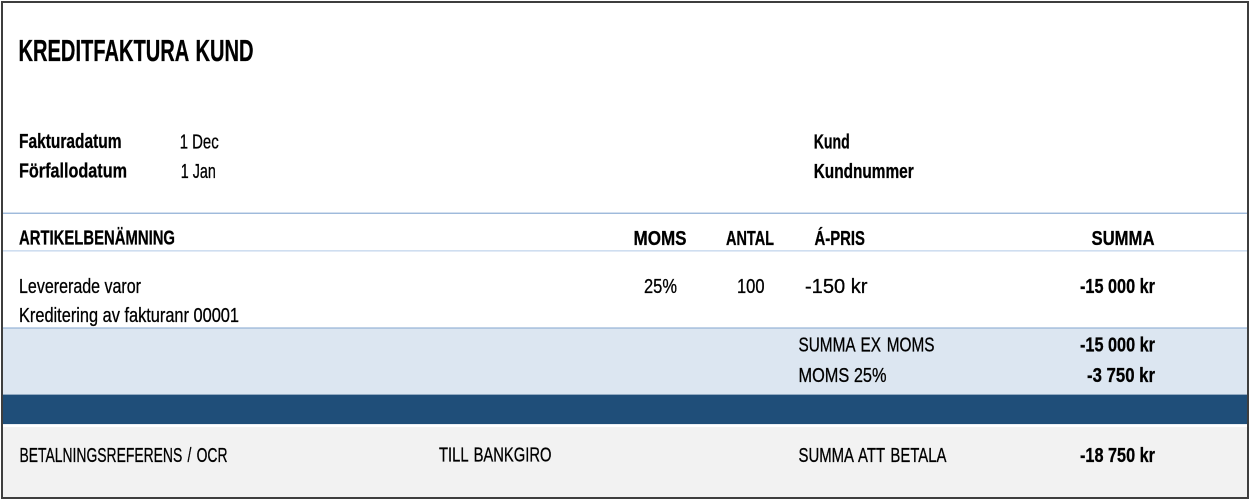 This screenshot has height=500, width=1250. Describe the element at coordinates (867, 346) in the screenshot. I see `svg-text: SUMMA EX MOMS` at that location.